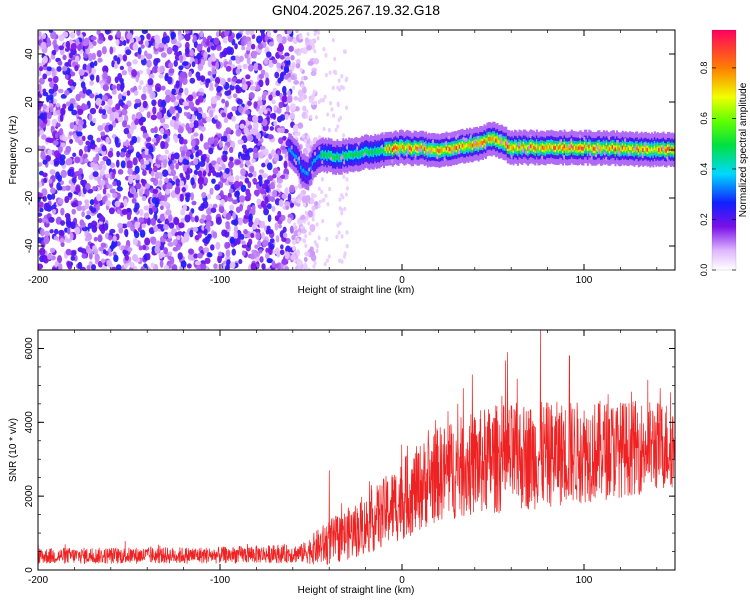 This screenshot has width=750, height=600. I want to click on spectrogram-ytick-label: -40, so click(29, 245).